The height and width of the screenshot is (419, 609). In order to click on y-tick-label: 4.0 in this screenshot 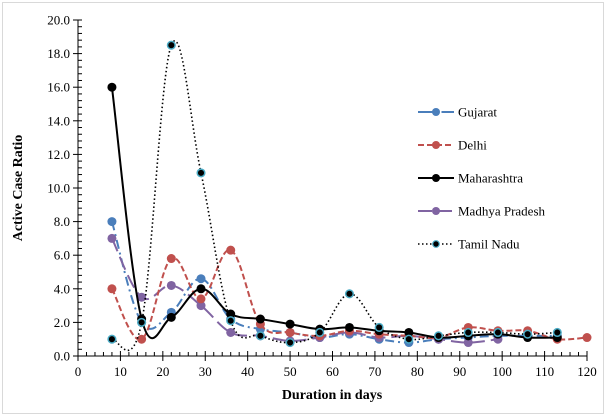, I will do `click(62, 288)`.